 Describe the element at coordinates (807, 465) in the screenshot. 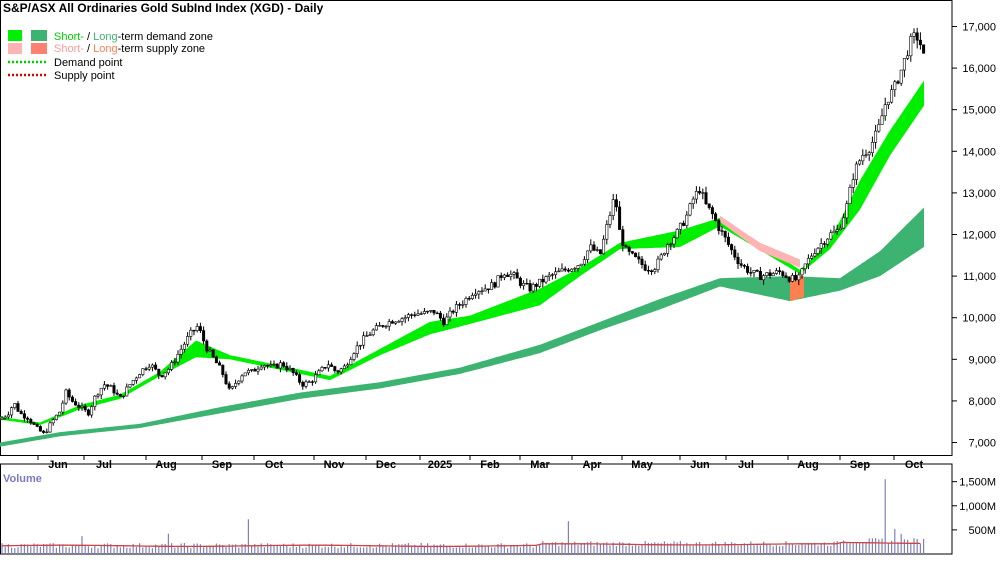

I see `month-label: Aug` at that location.